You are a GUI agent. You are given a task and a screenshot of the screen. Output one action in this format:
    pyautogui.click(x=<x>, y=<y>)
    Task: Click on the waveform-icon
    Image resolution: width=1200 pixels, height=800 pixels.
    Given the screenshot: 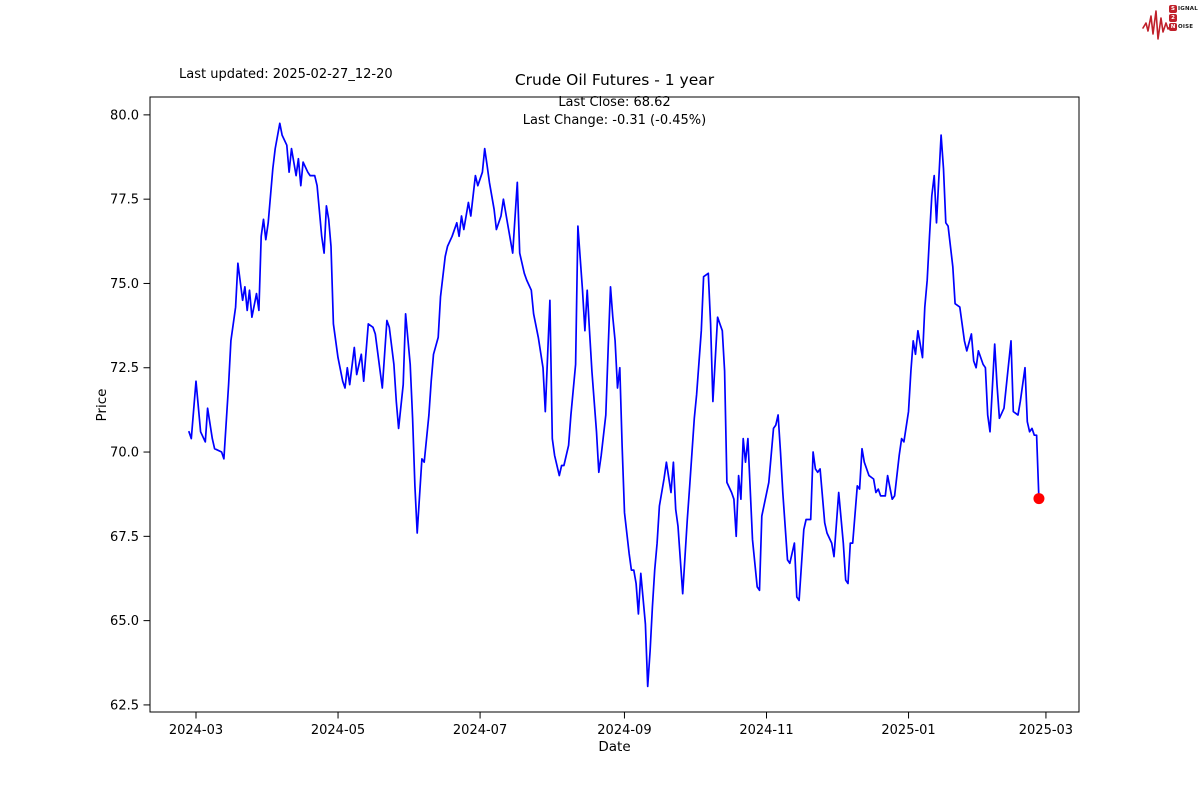 What is the action you would take?
    pyautogui.click(x=1158, y=25)
    